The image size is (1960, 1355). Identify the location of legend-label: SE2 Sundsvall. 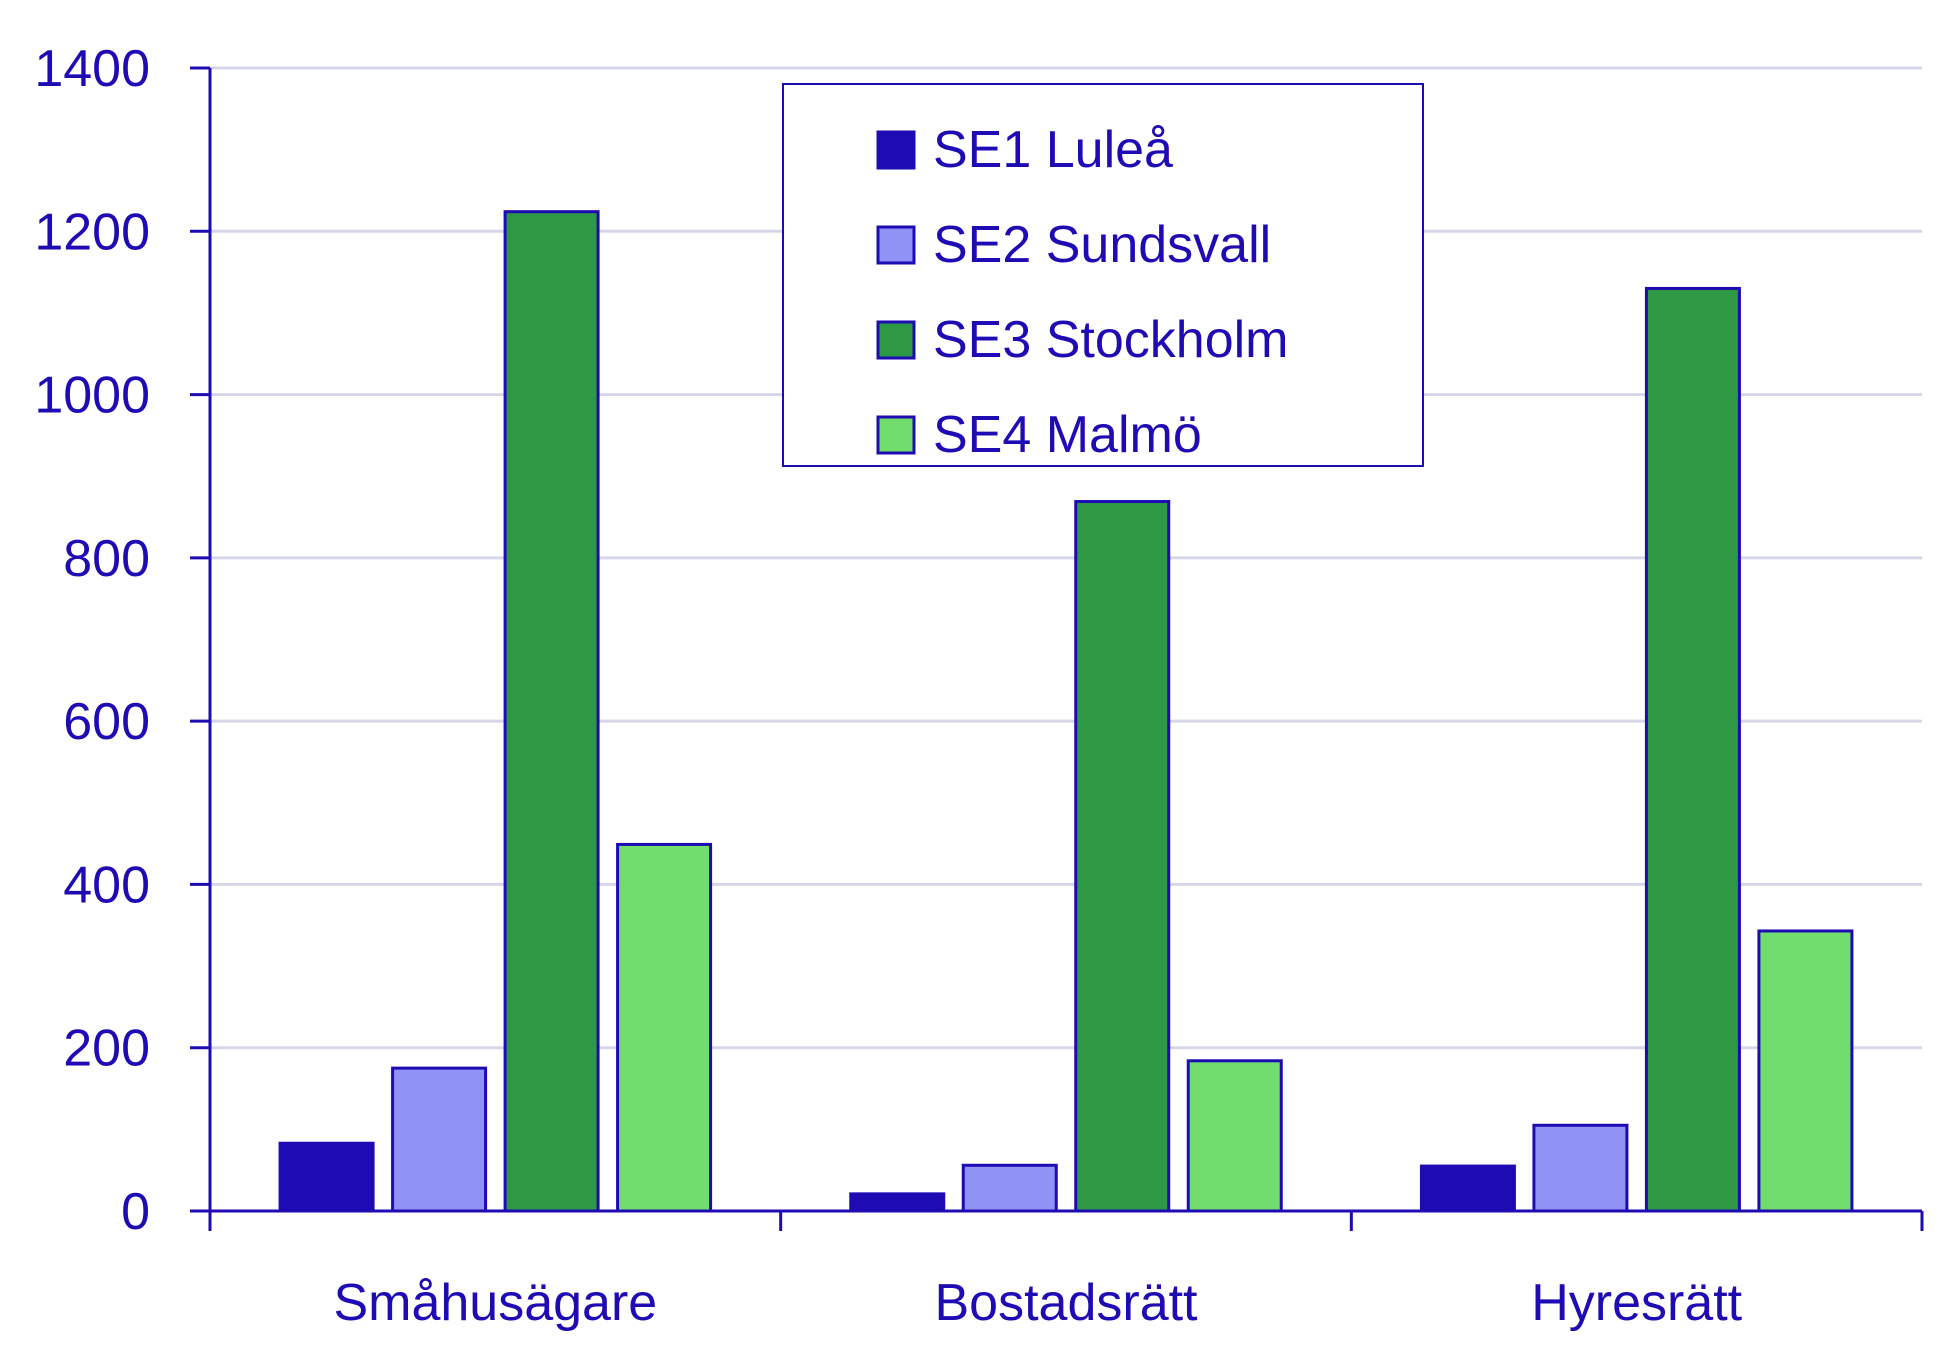
(1102, 245).